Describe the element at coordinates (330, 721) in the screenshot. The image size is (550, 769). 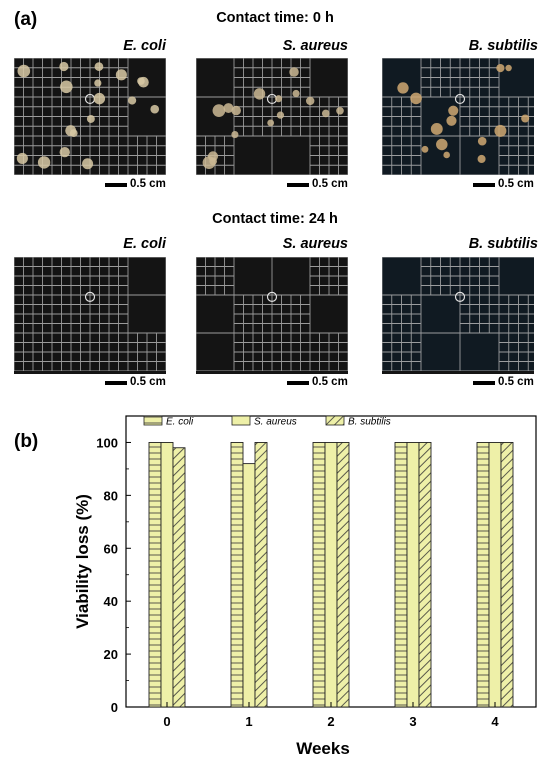
I see `x-tick-label: 2` at that location.